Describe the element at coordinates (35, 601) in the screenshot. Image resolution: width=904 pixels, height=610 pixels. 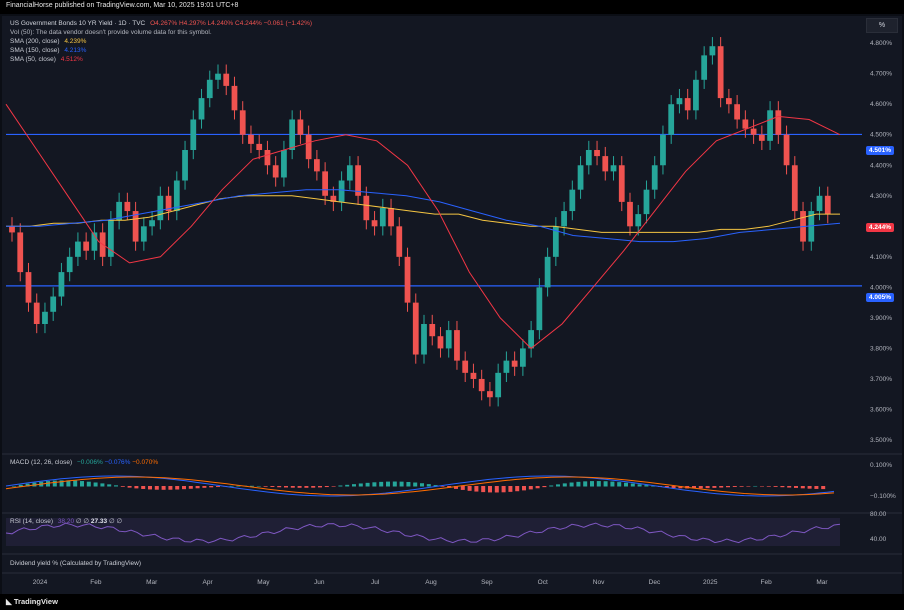
I see `brand-text: TradingView` at that location.